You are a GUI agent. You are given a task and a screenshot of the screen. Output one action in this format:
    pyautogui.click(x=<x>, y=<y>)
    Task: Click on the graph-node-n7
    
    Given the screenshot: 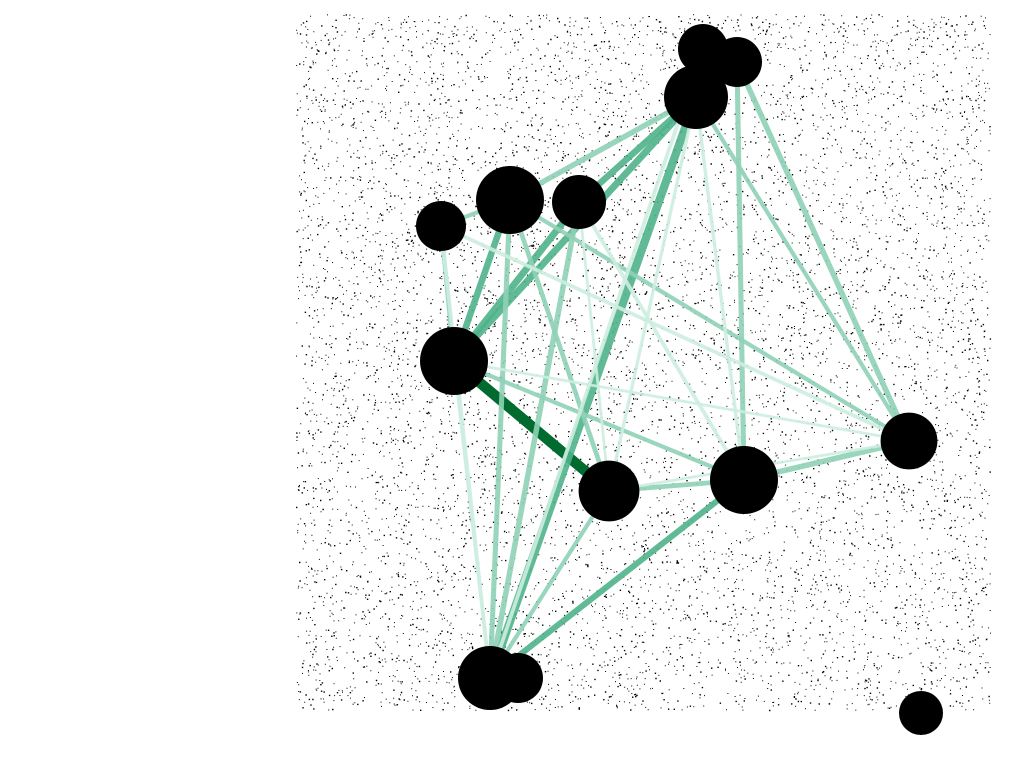 What is the action you would take?
    pyautogui.click(x=454, y=361)
    